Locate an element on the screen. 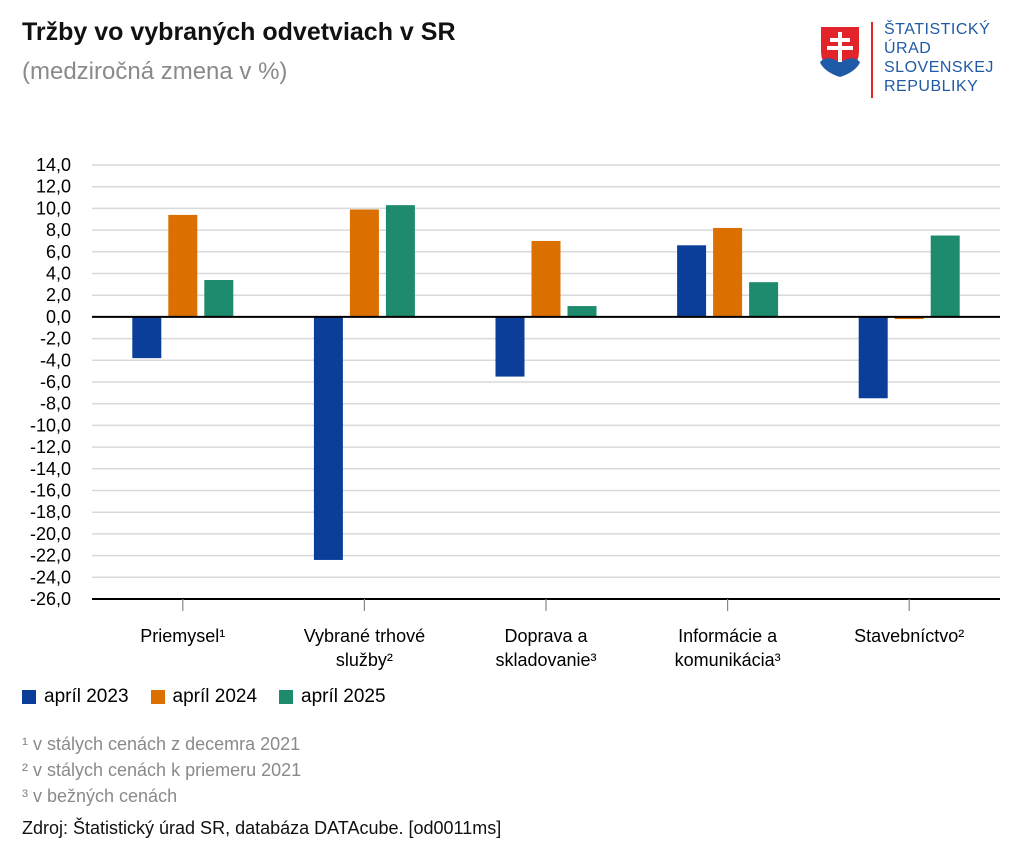 The height and width of the screenshot is (857, 1024). legend-label-2023: apríl 2023 is located at coordinates (86, 696).